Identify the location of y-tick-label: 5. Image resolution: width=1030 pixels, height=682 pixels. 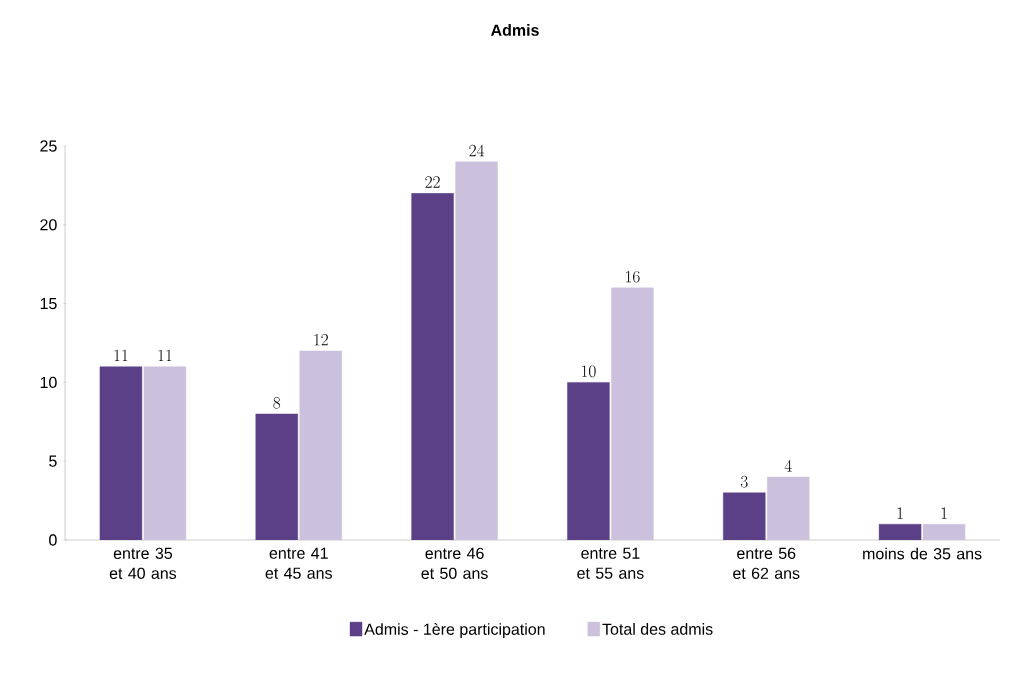
(53, 461).